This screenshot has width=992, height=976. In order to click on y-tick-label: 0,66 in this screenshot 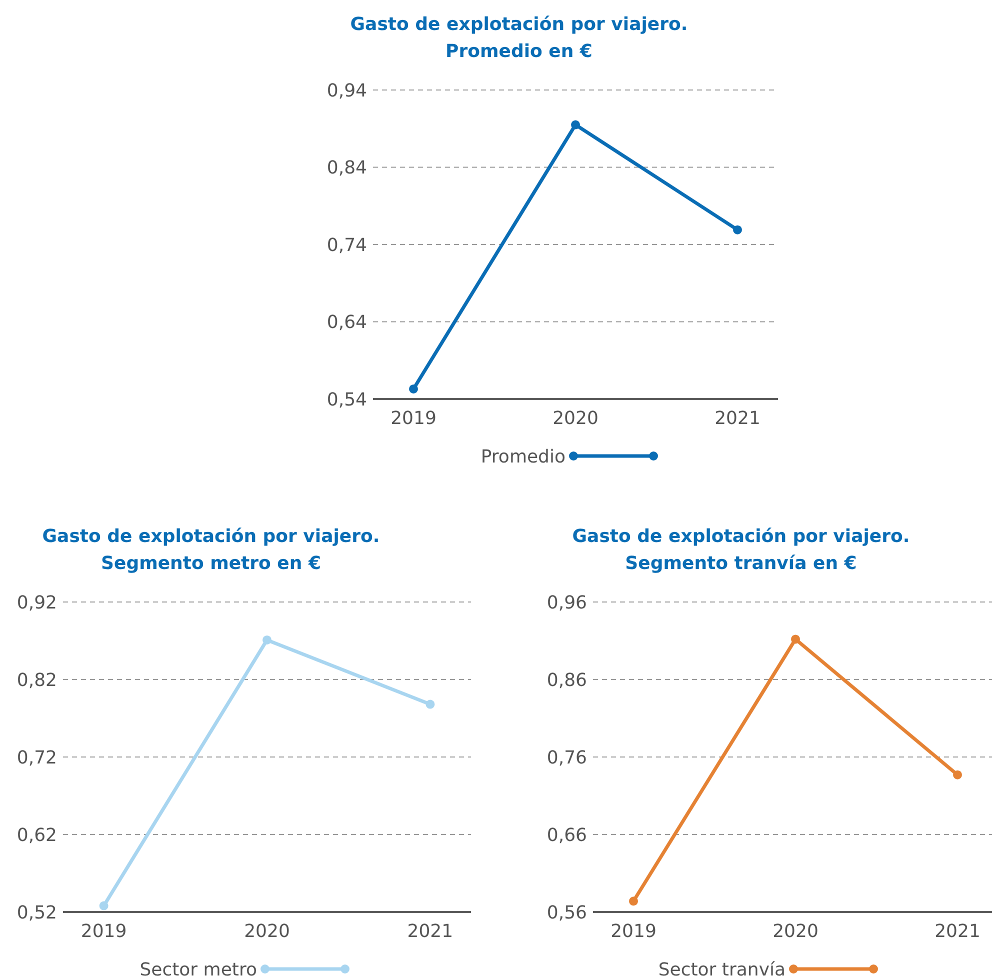, I will do `click(566, 835)`.